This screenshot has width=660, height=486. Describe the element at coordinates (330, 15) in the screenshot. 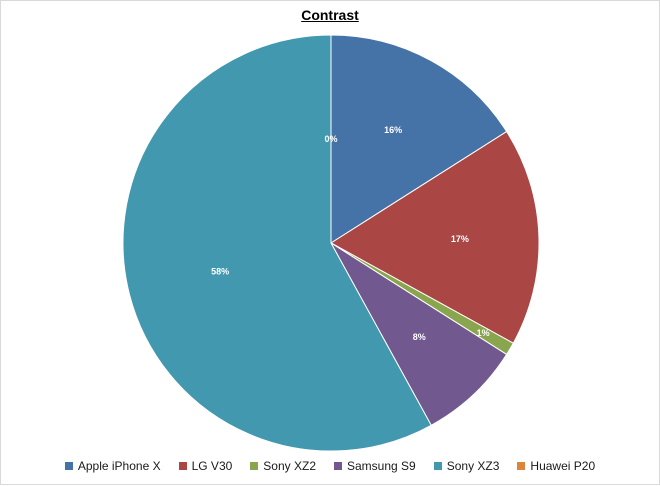

I see `chart-title: Contrast` at that location.